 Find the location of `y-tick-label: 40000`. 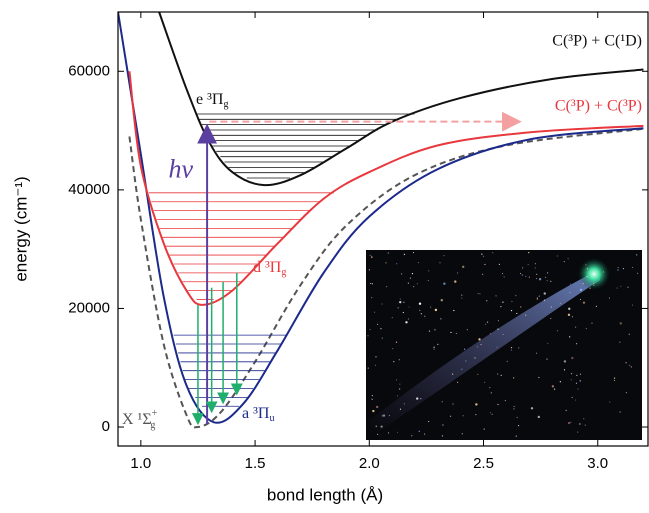

y-tick-label: 40000 is located at coordinates (89, 189).